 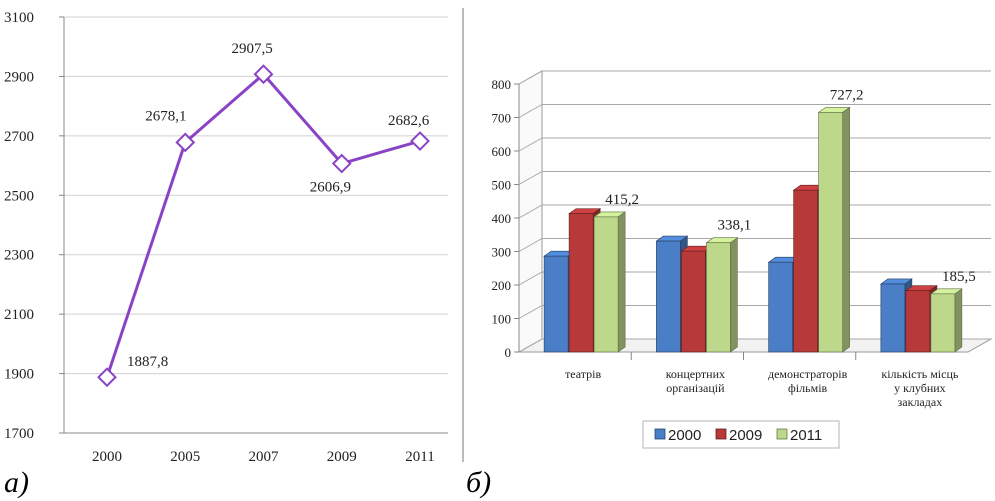 What do you see at coordinates (695, 374) in the screenshot?
I see `category-label: концертних` at bounding box center [695, 374].